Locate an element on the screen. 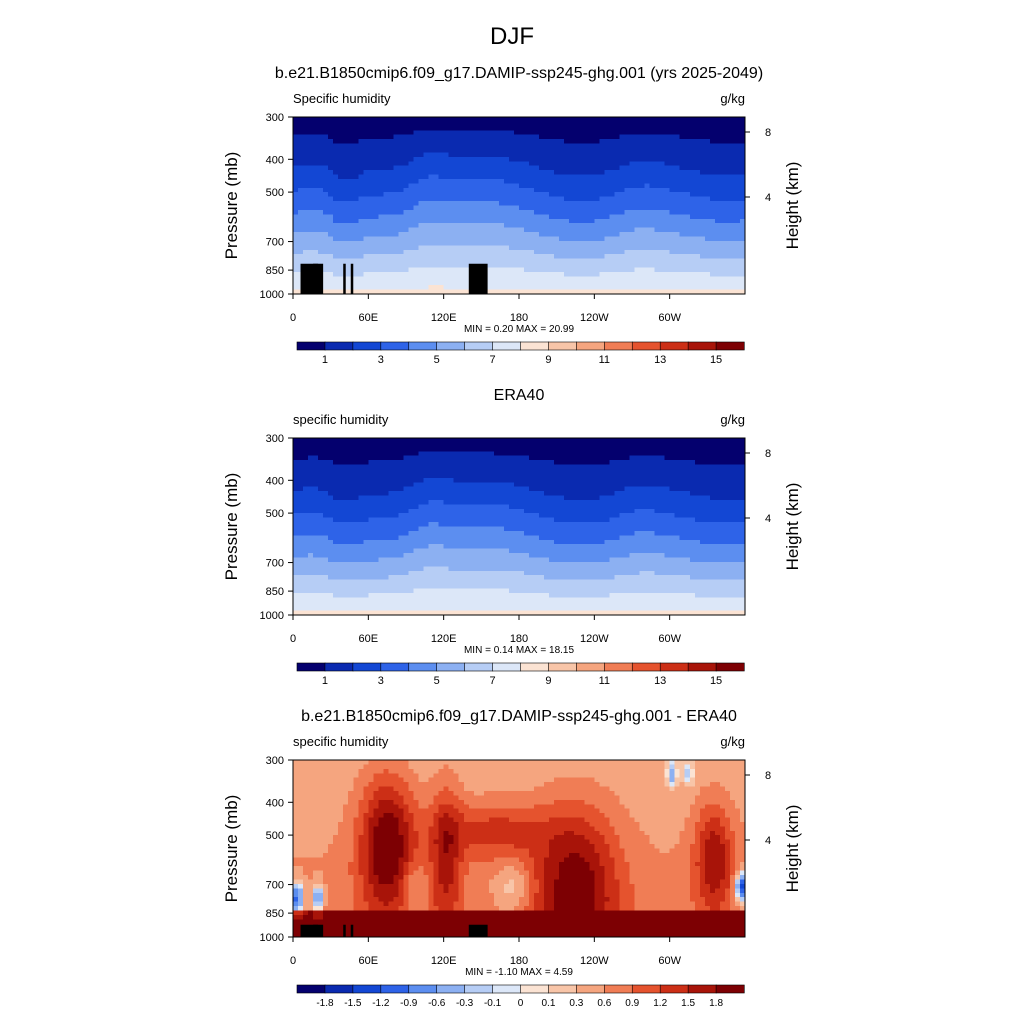 The width and height of the screenshot is (1024, 1024). y2-tick-label: 8 is located at coordinates (768, 133).